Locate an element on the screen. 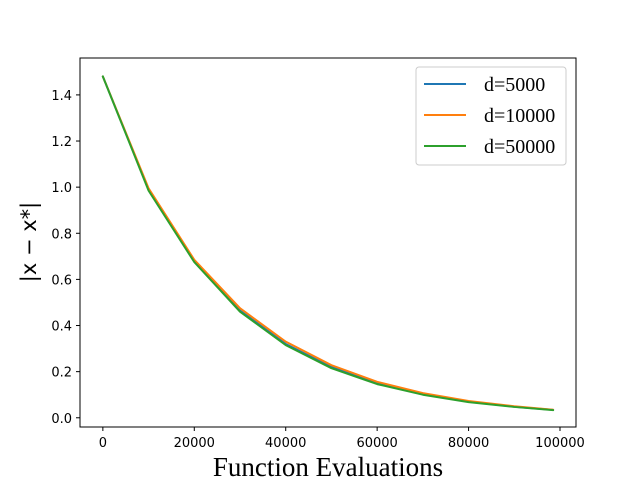  legend-box is located at coordinates (491, 116).